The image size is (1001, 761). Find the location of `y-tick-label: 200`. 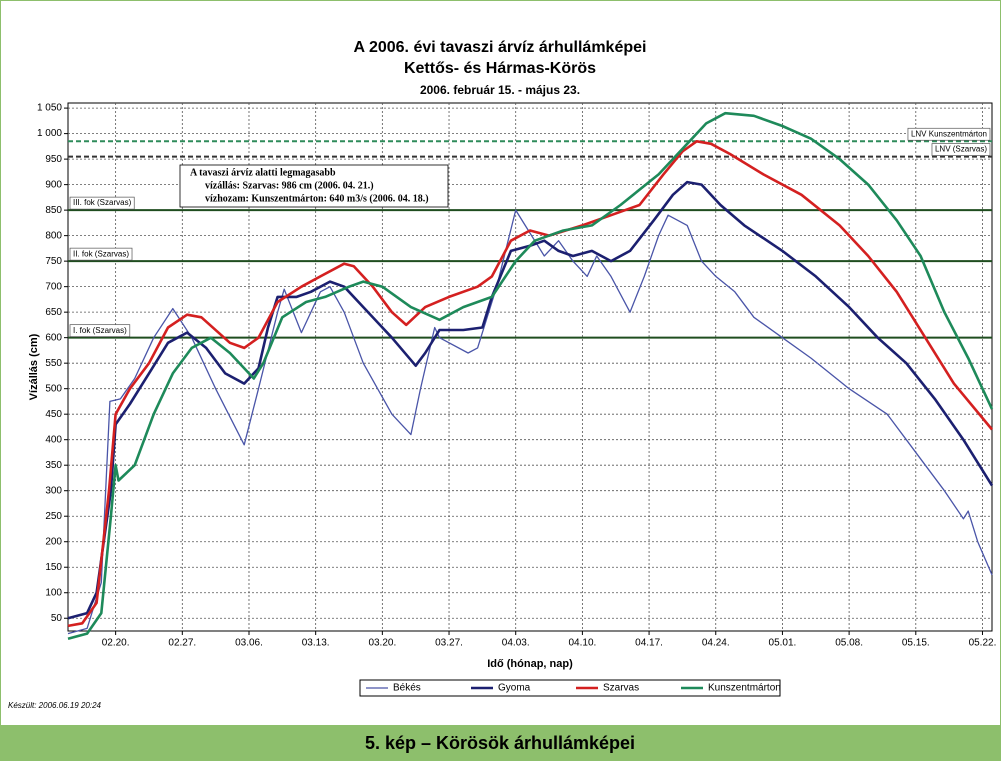

y-tick-label: 200 is located at coordinates (53, 541).